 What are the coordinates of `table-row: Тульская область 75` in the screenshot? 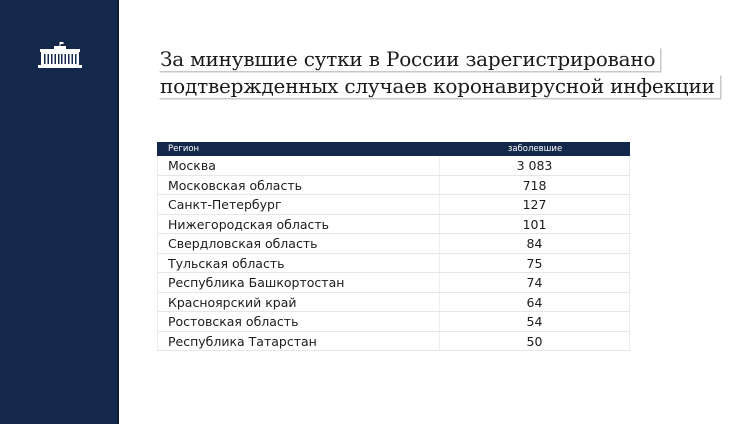 It's located at (393, 263).